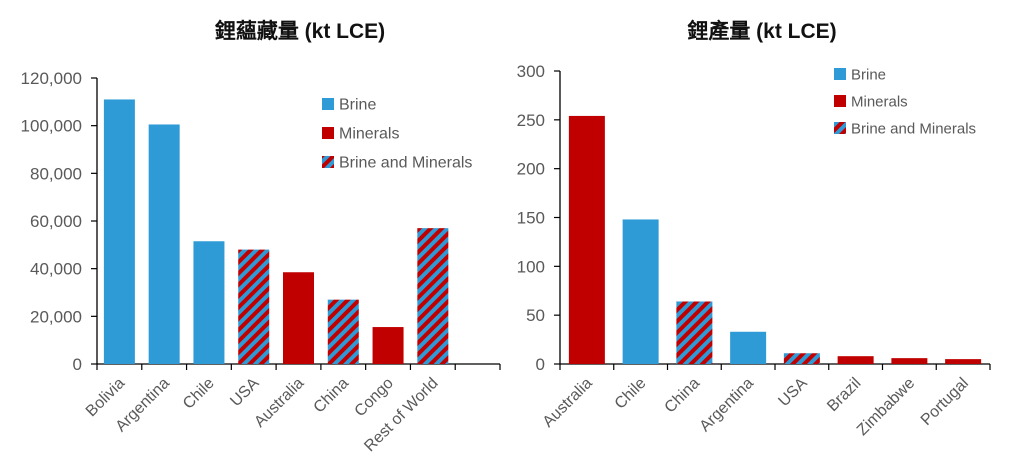 This screenshot has height=476, width=1015. Describe the element at coordinates (388, 345) in the screenshot. I see `bar-congo` at that location.